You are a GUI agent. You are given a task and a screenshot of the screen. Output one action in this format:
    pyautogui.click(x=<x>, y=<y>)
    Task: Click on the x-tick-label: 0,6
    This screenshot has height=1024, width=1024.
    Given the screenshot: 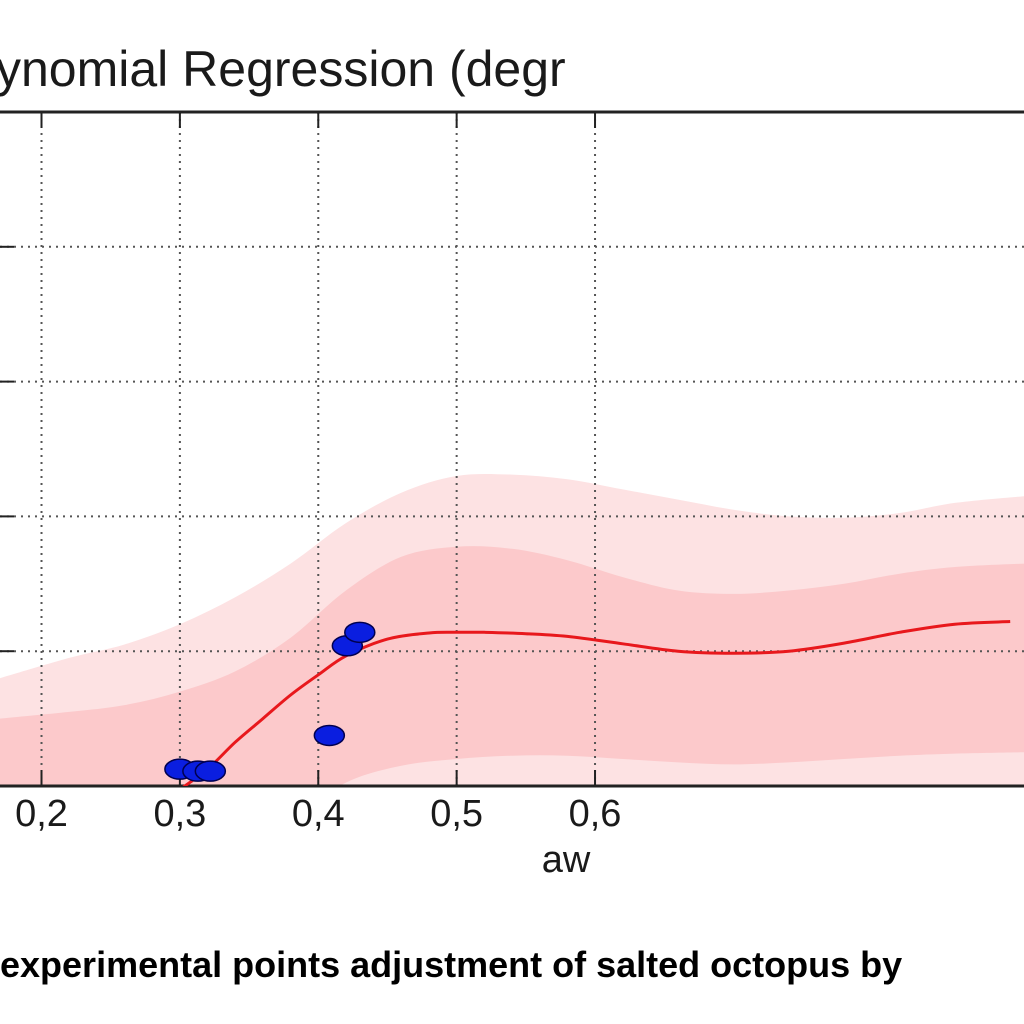 What is the action you would take?
    pyautogui.click(x=595, y=814)
    